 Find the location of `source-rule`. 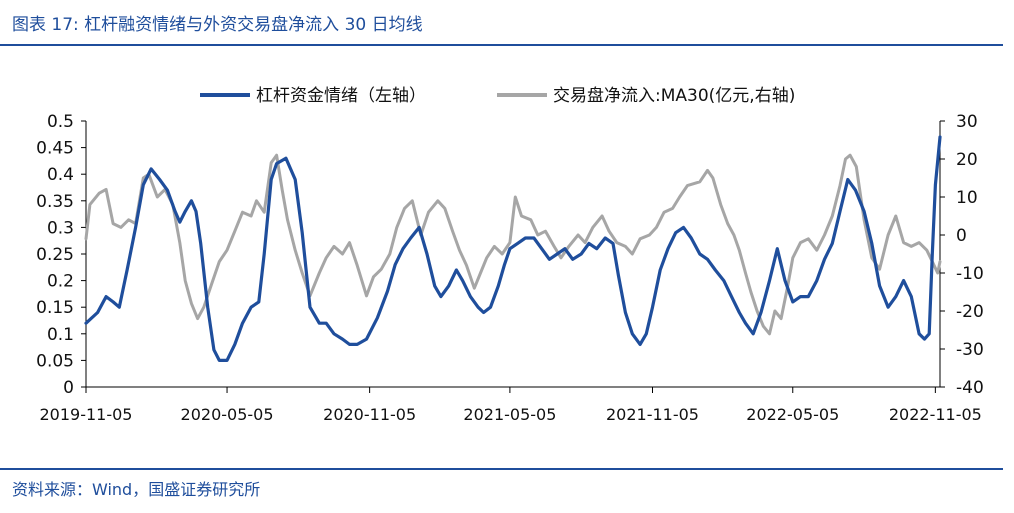

source-rule is located at coordinates (501, 469).